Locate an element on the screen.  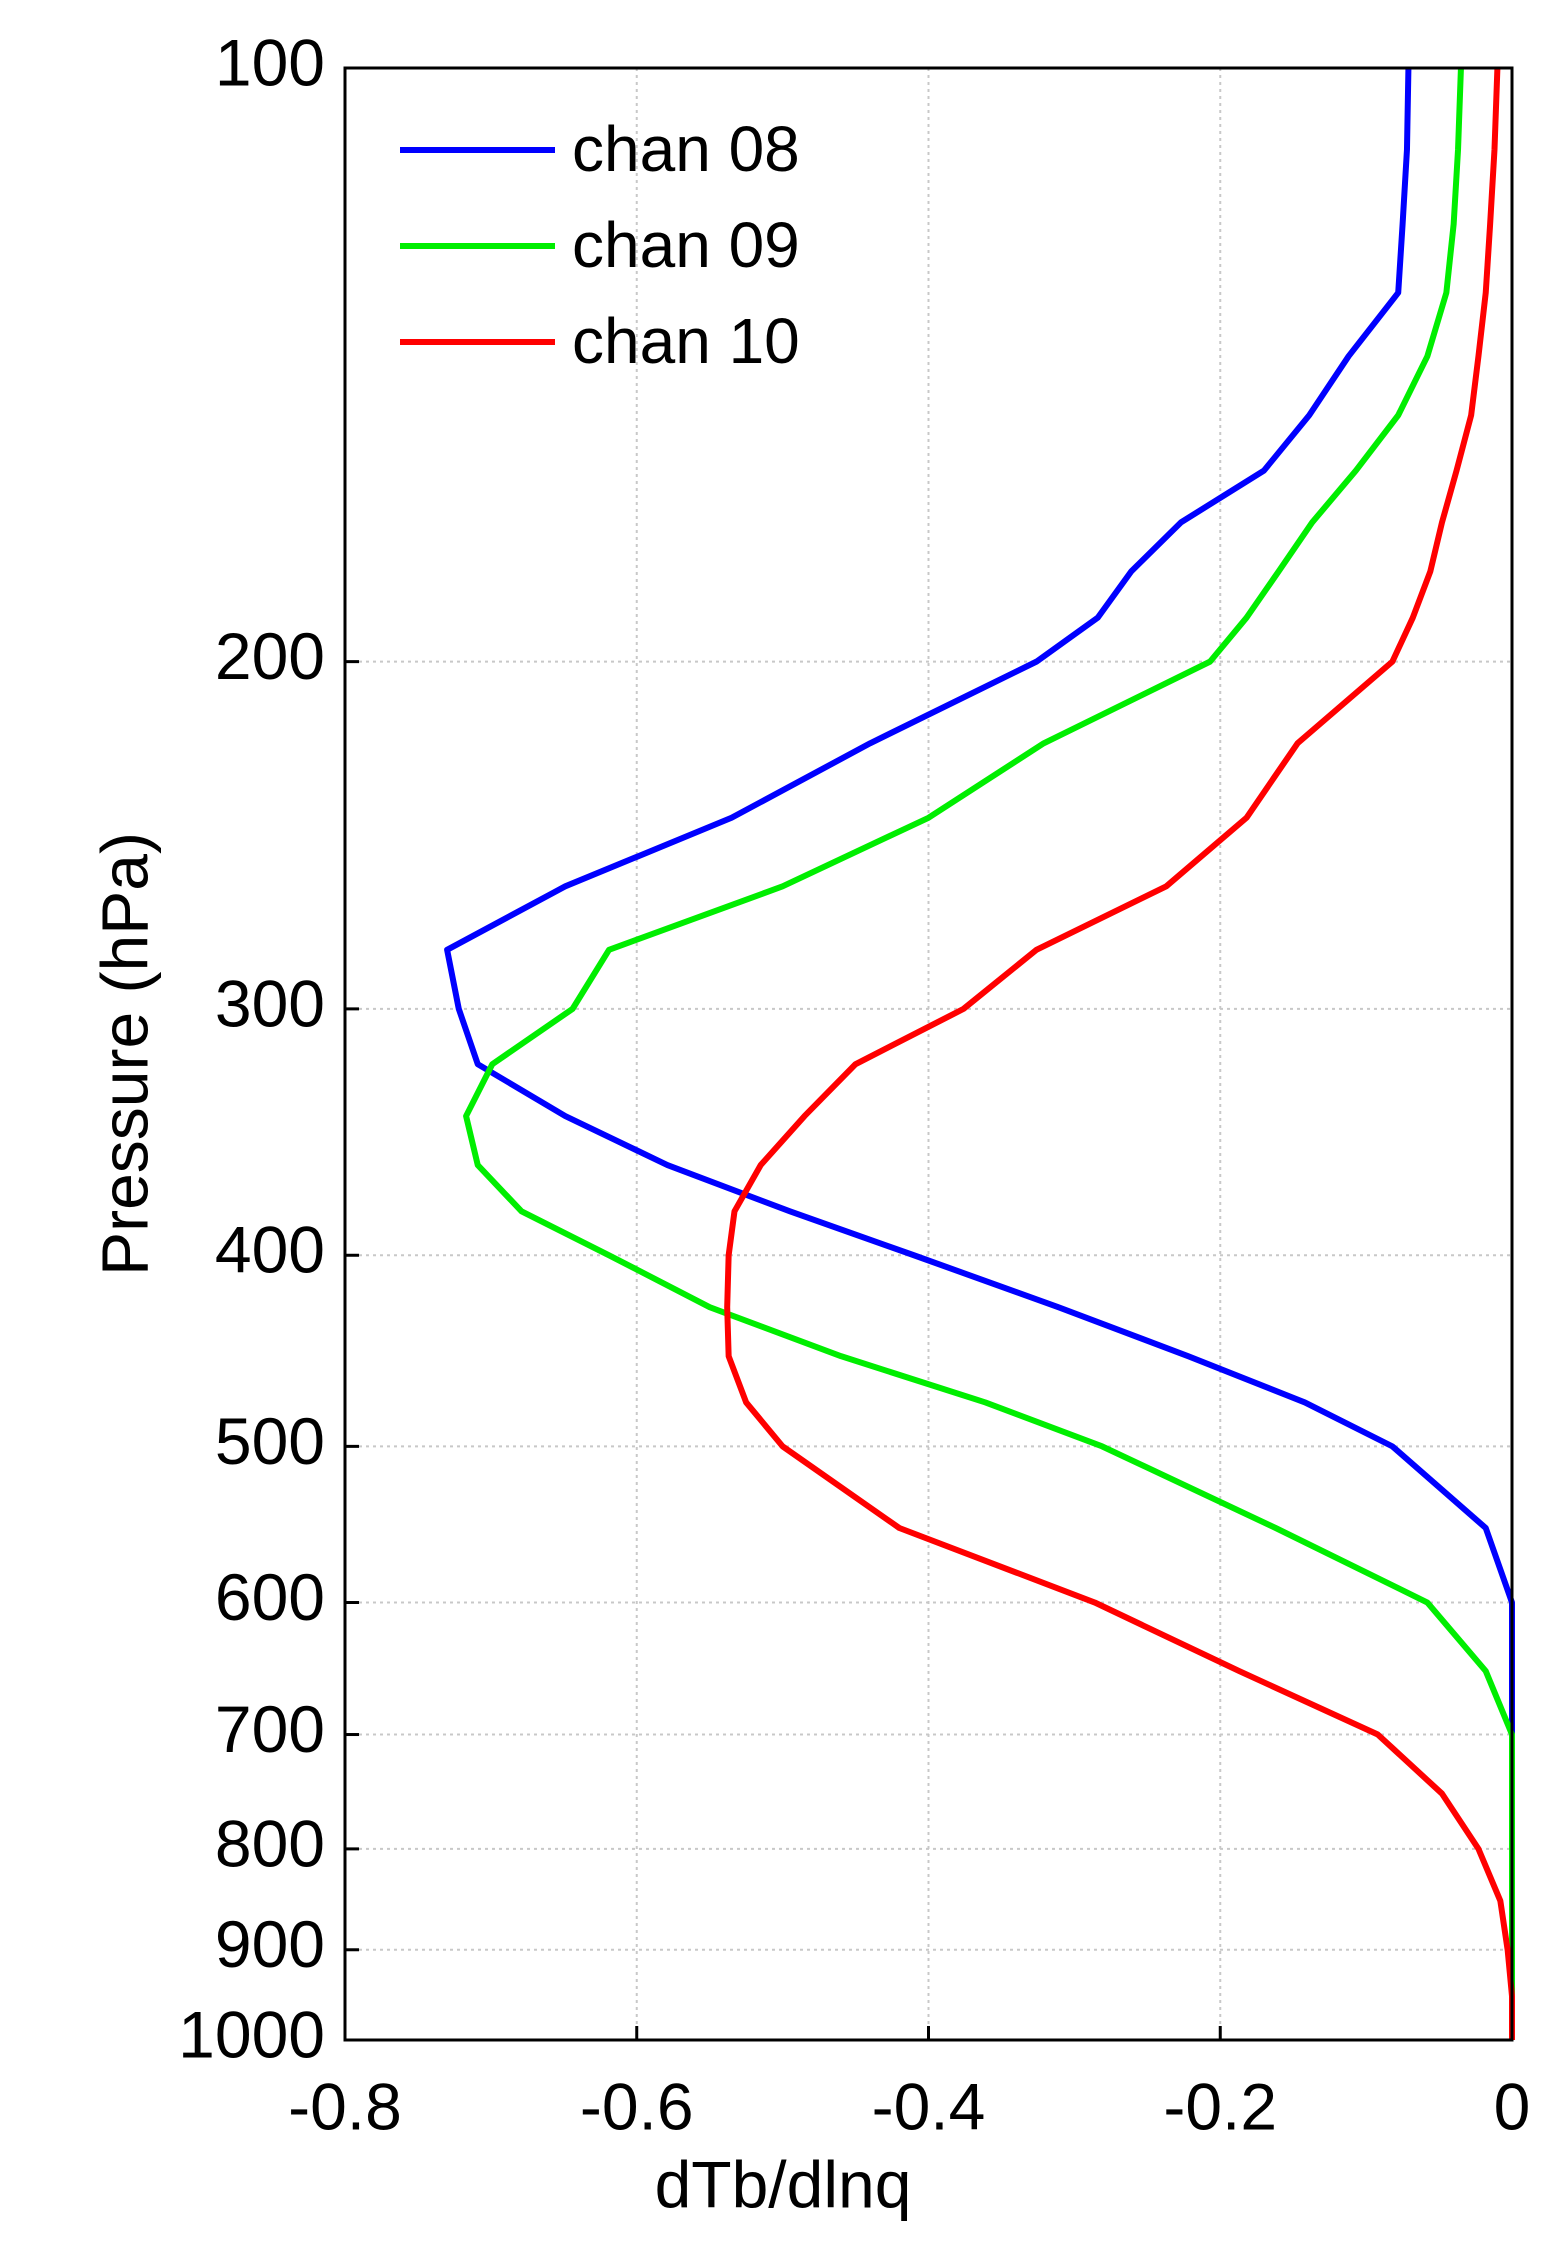
x-tick-label: -0.8 is located at coordinates (345, 2106).